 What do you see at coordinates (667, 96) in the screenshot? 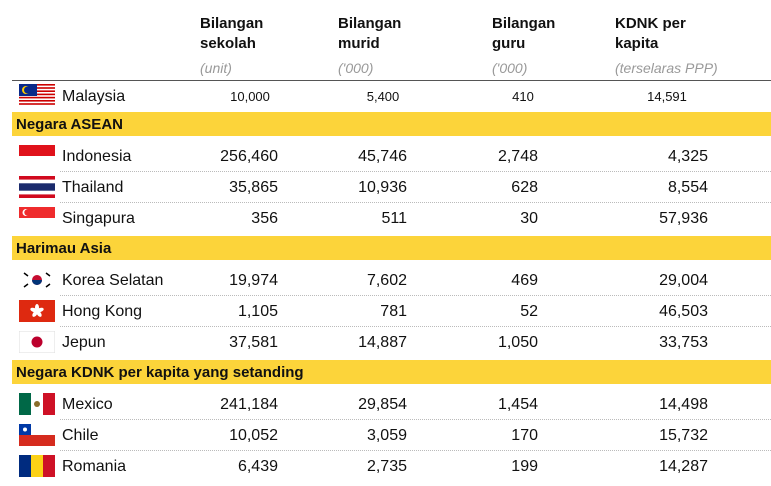
I see `cell-value: 14,591` at bounding box center [667, 96].